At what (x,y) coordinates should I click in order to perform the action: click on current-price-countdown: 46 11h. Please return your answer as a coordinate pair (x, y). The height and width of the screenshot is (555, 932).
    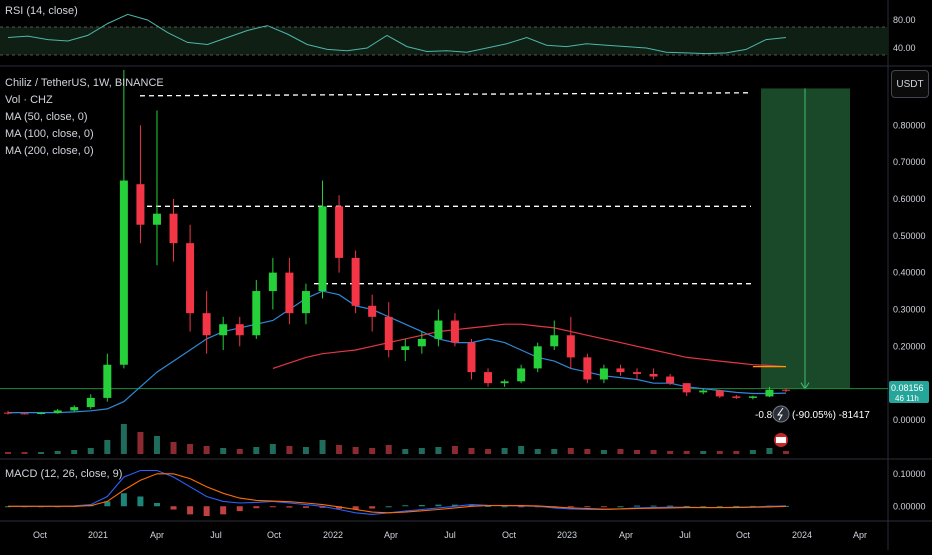
    Looking at the image, I should click on (907, 398).